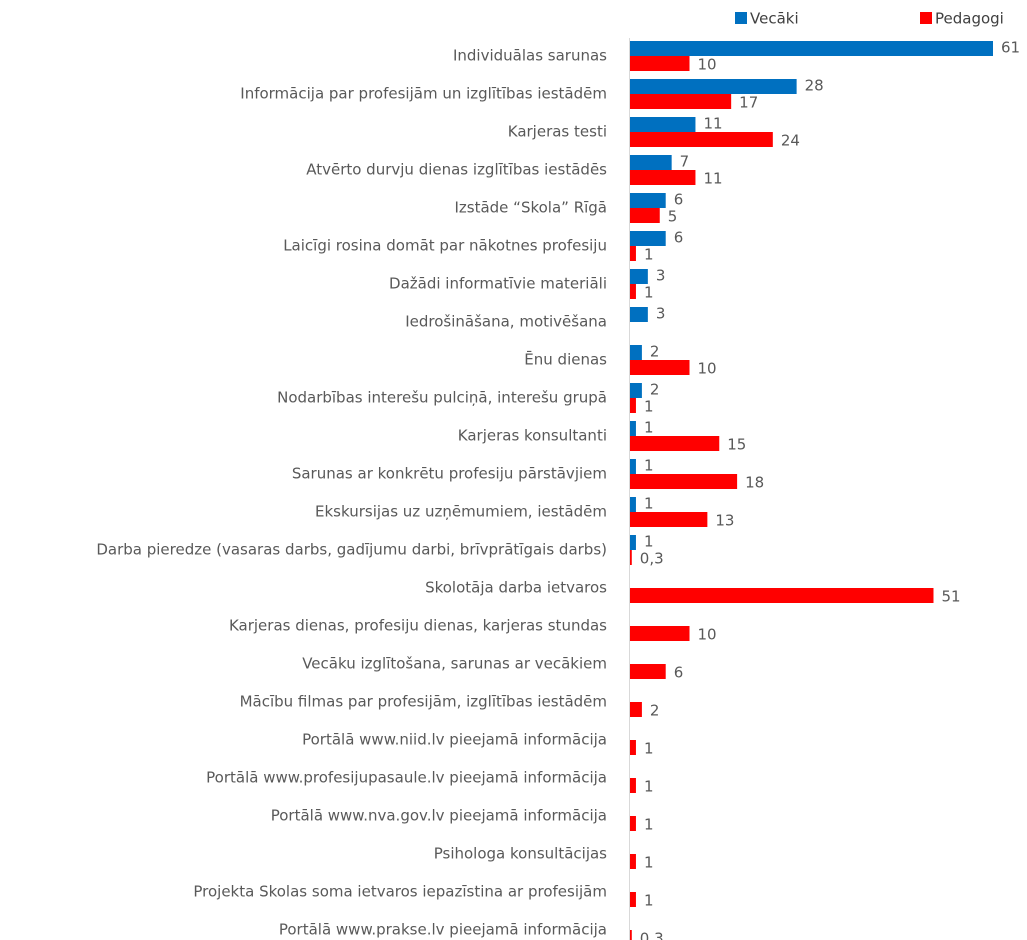  I want to click on value-label: 18, so click(754, 483).